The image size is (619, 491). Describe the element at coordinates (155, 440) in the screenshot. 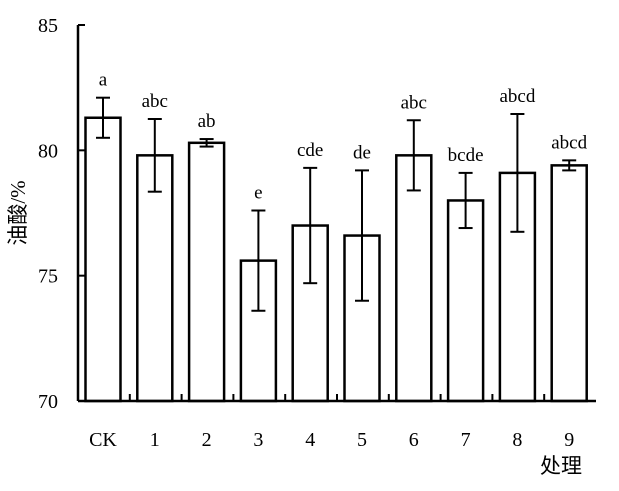

I see `x-tick-label: 1` at that location.